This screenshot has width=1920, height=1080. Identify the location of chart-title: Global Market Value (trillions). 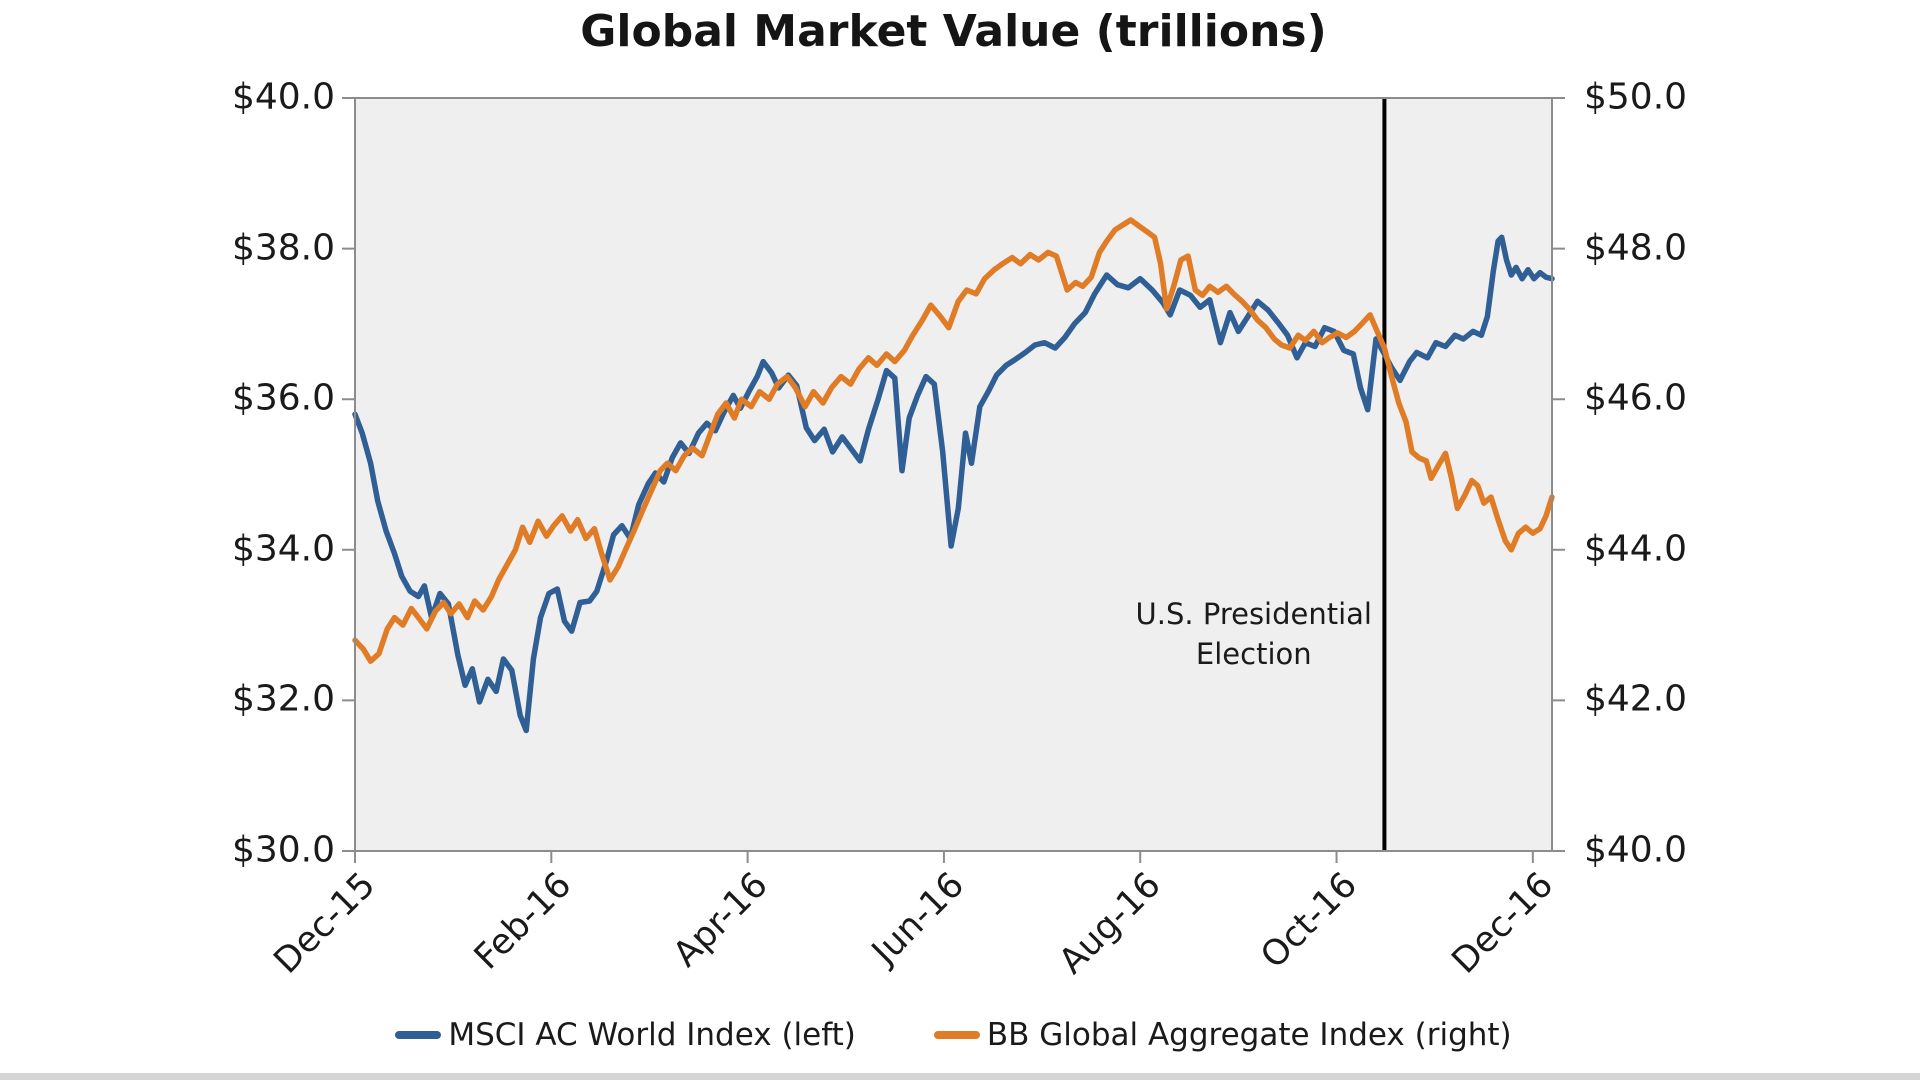
(953, 31).